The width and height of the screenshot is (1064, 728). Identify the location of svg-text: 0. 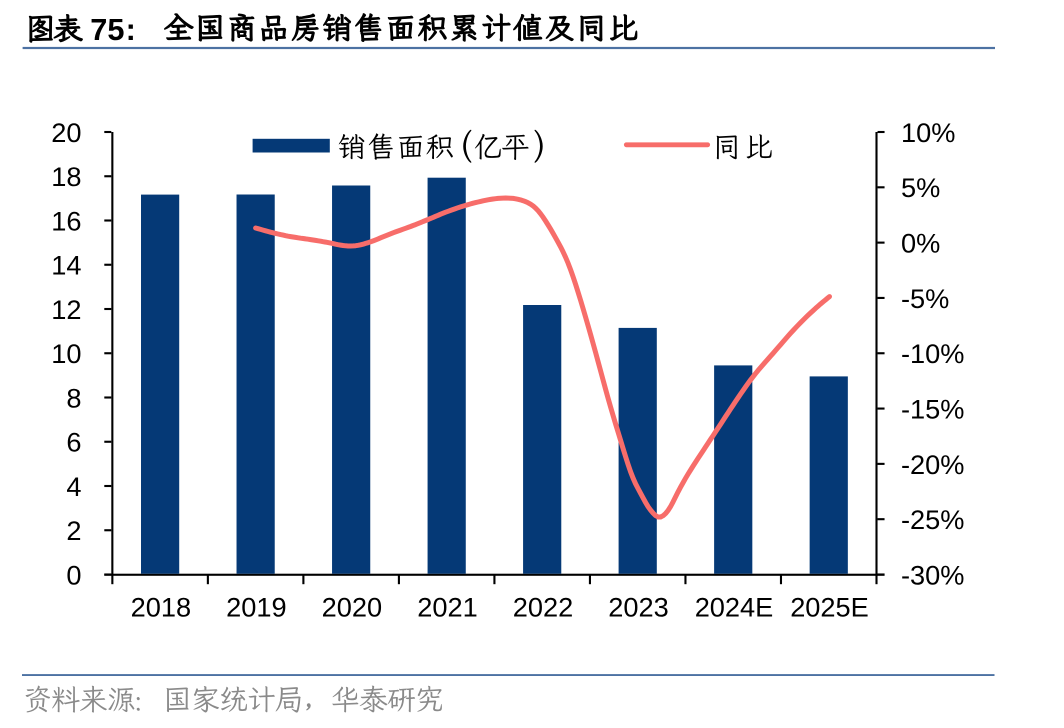
(73, 574).